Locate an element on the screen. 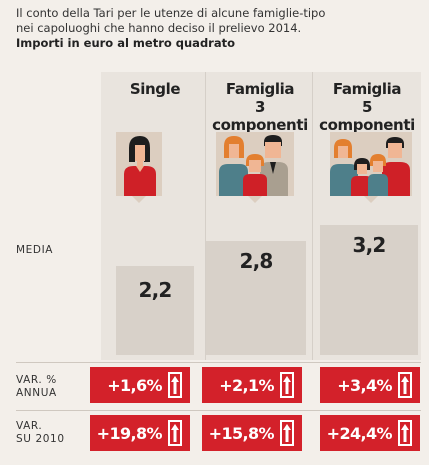  bar-label-famiglia-3: 2,8 is located at coordinates (256, 261).